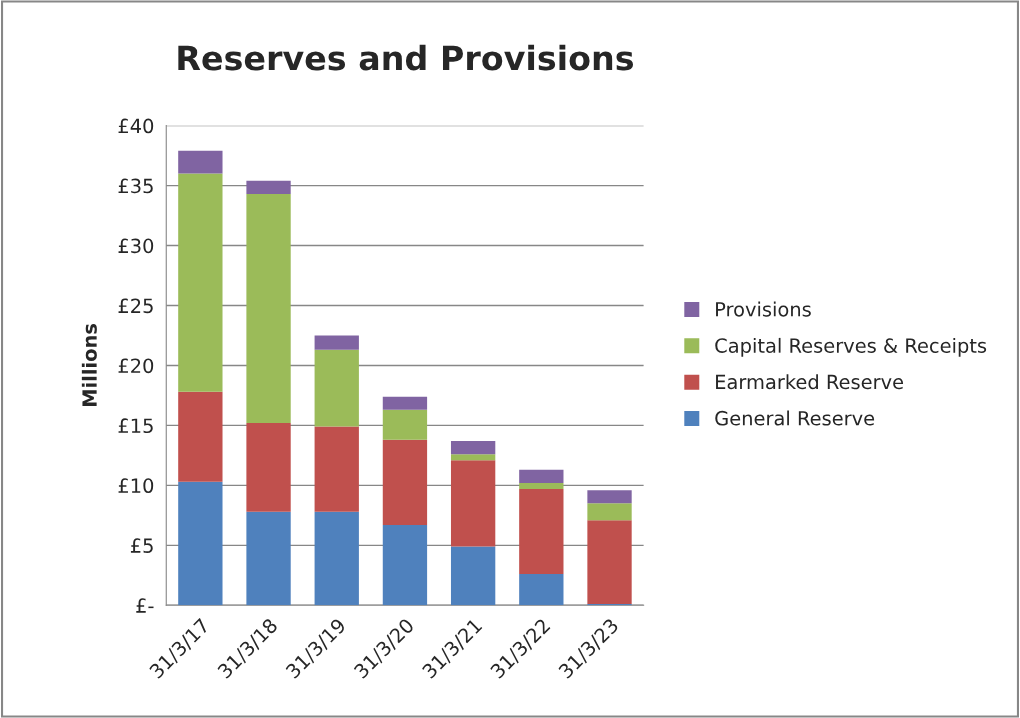 The height and width of the screenshot is (718, 1020). I want to click on chart-title: Reserves and Provisions, so click(406, 57).